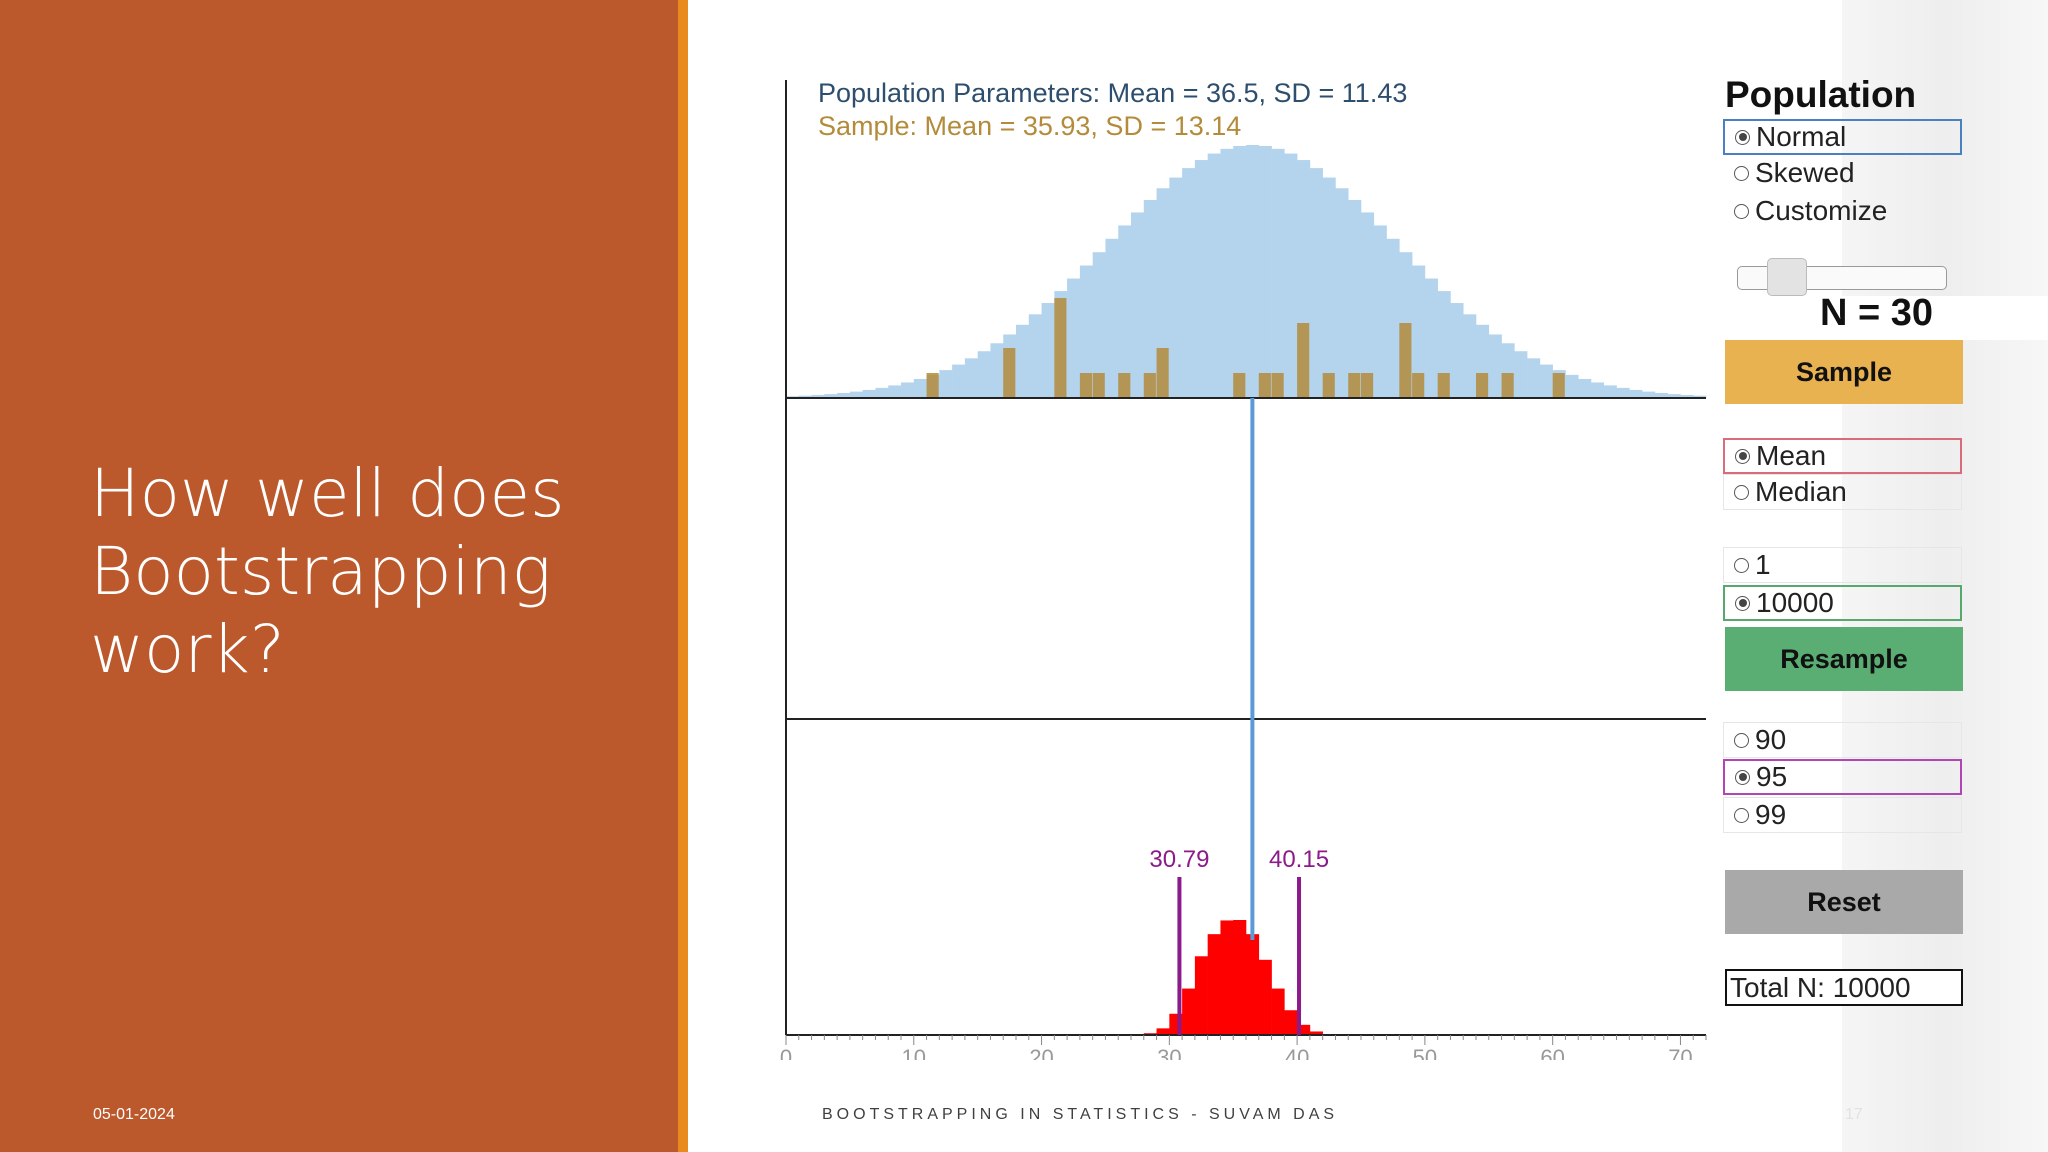 The height and width of the screenshot is (1152, 2048). Describe the element at coordinates (1844, 902) in the screenshot. I see `reset-button: Reset` at that location.